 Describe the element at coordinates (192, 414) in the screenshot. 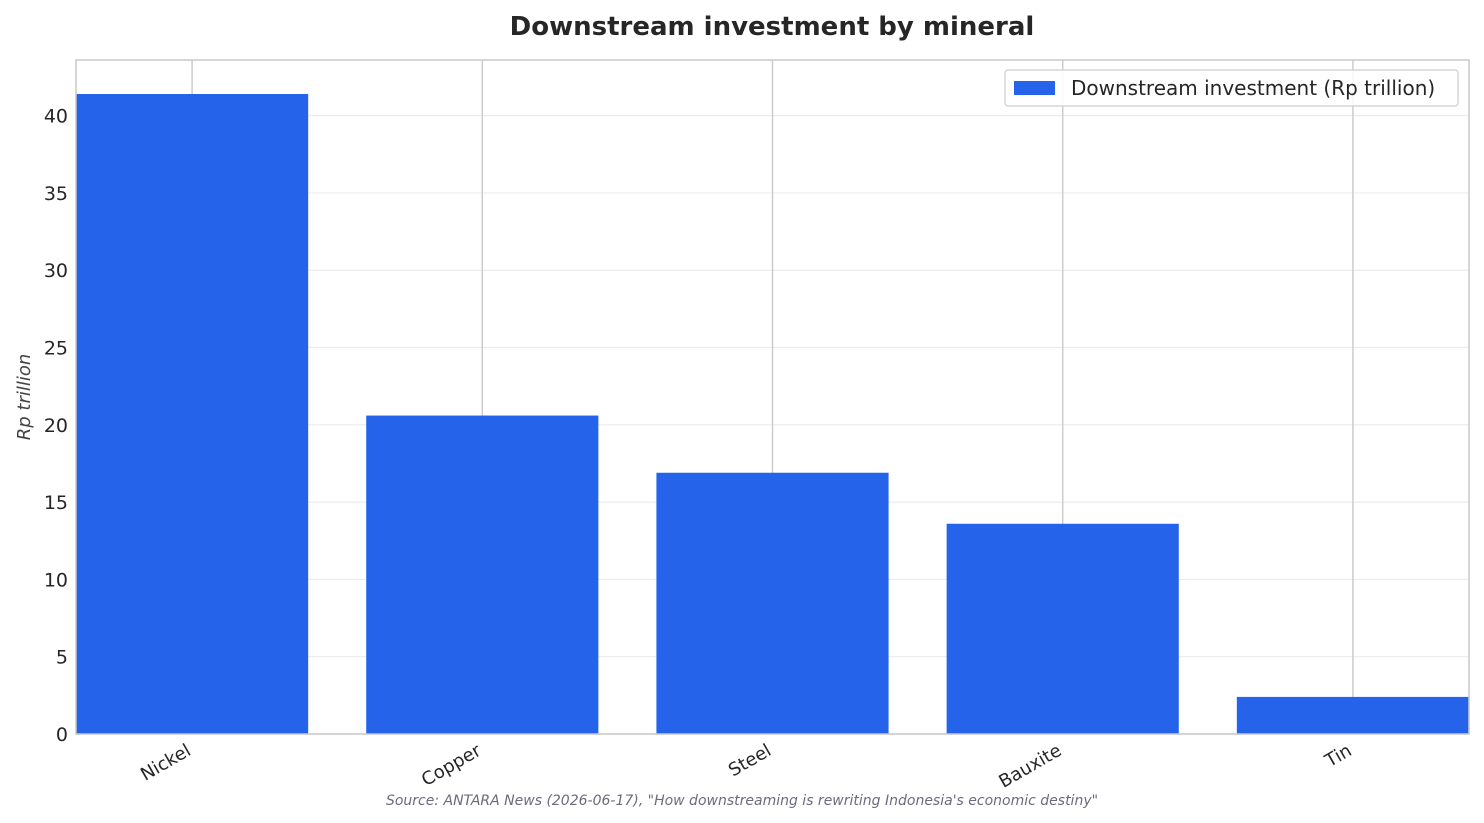

I see `bar-nickel` at that location.